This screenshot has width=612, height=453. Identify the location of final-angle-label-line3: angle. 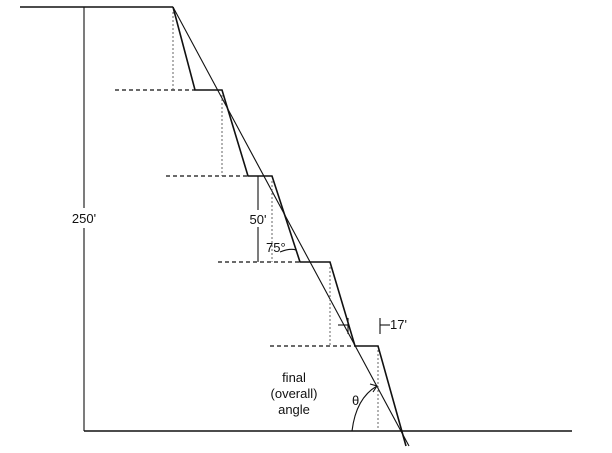
(294, 409).